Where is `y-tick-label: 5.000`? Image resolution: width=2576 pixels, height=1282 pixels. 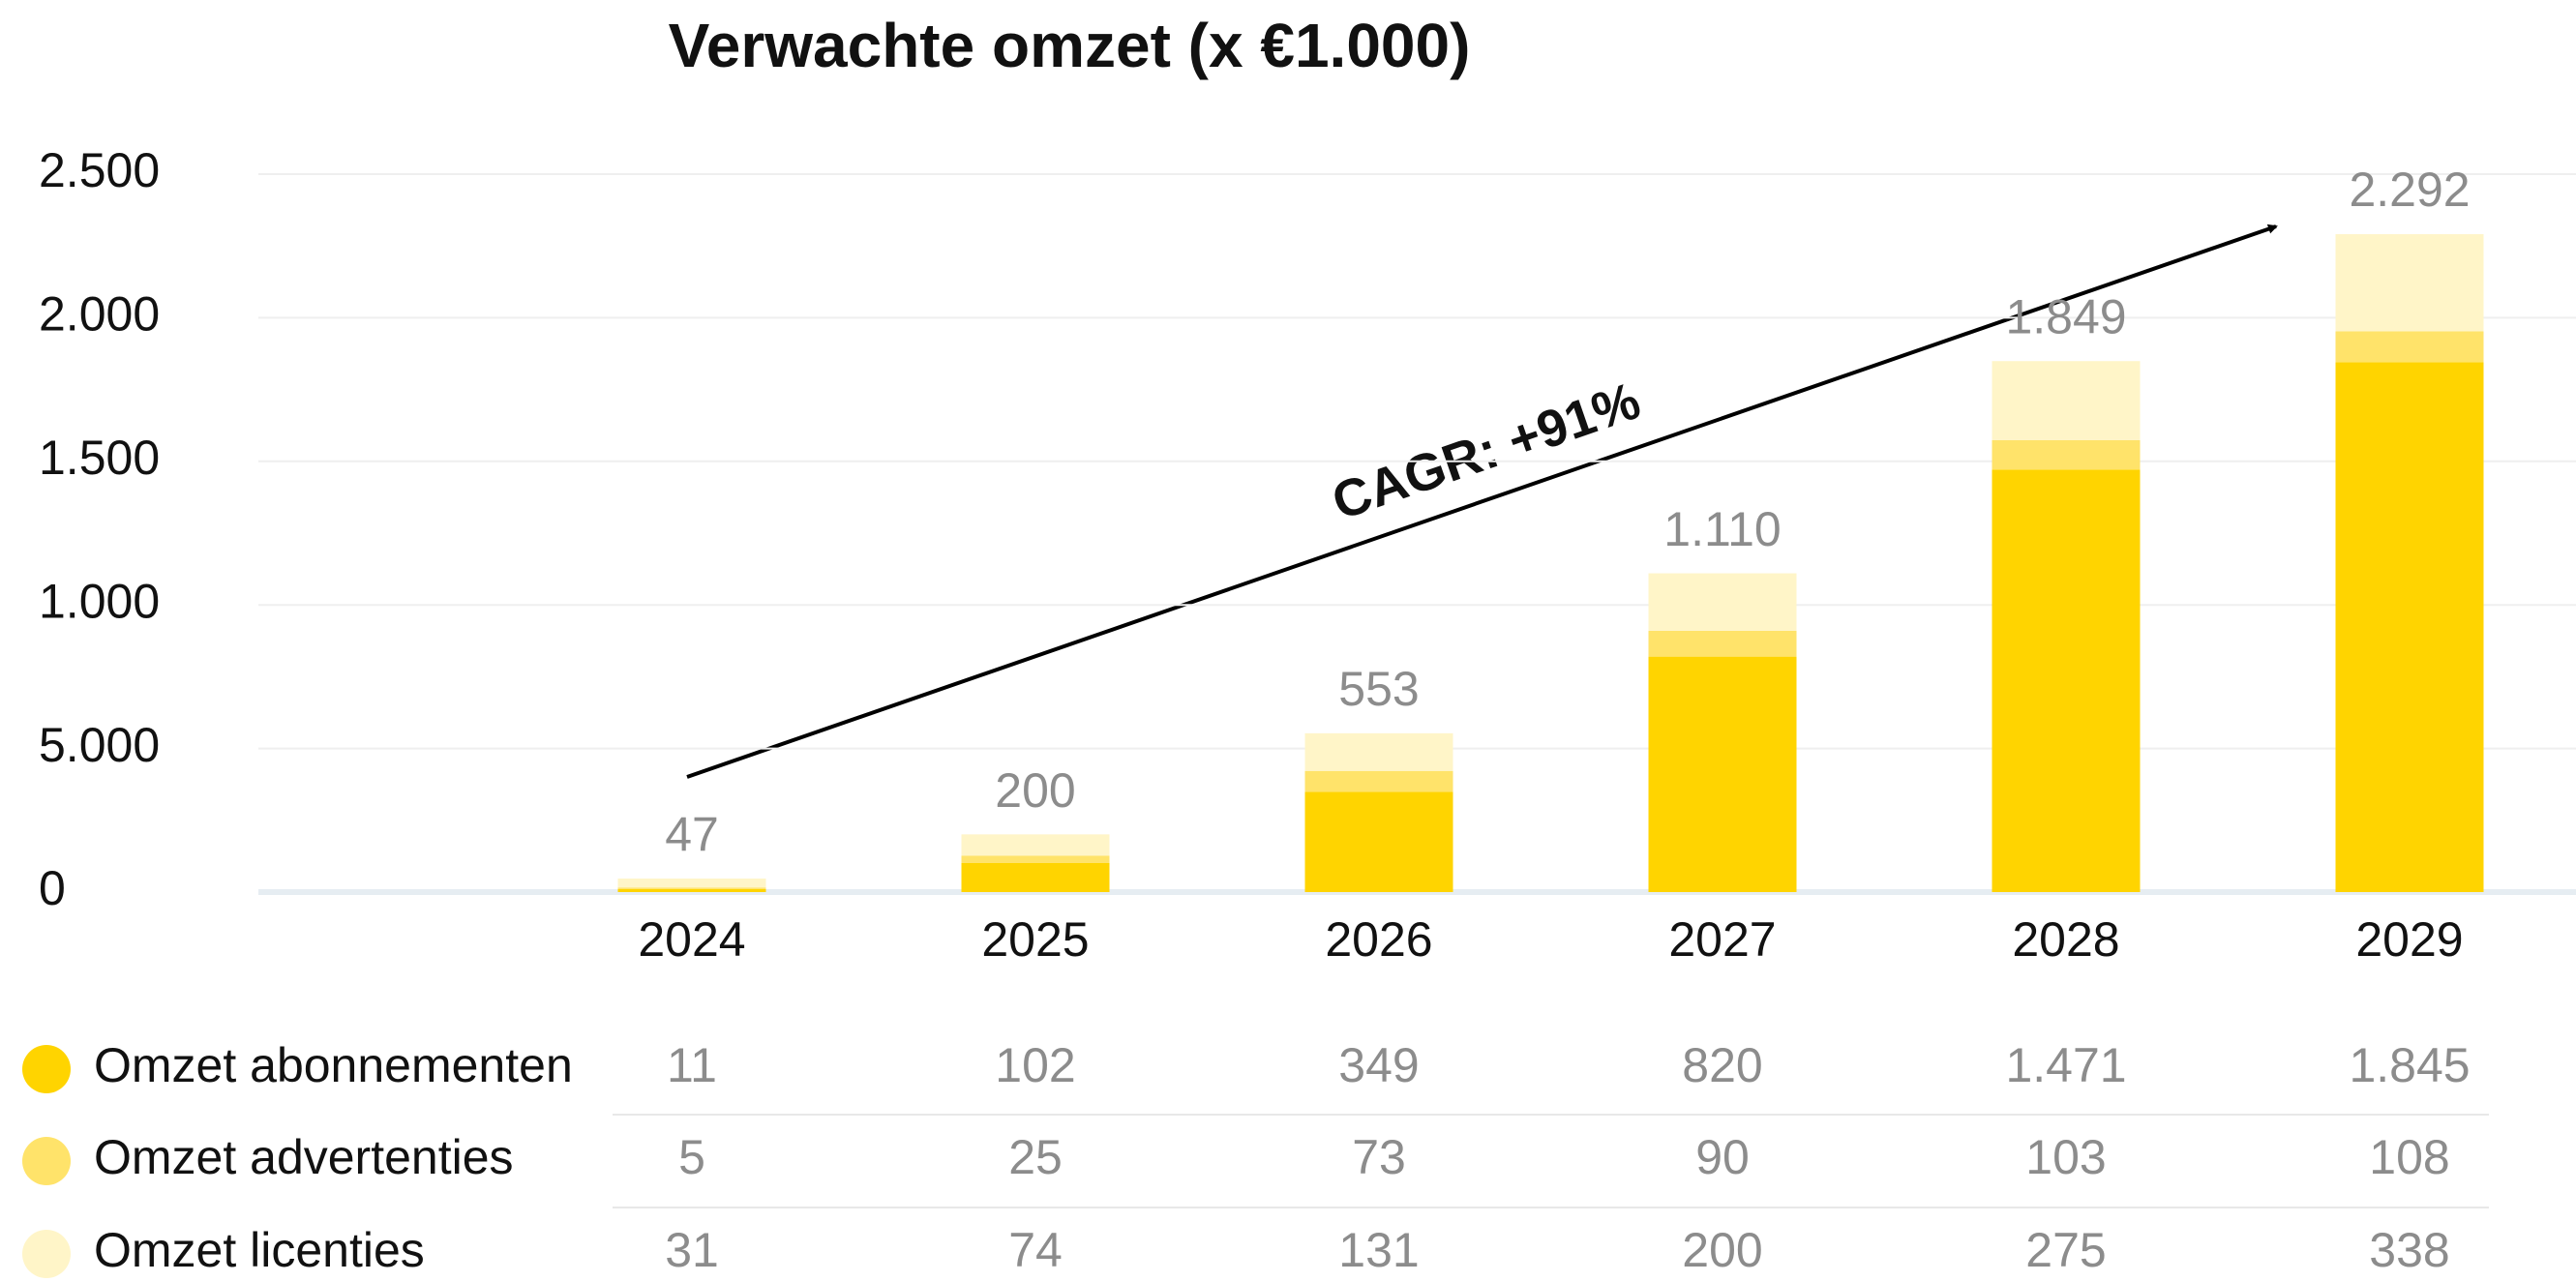 y-tick-label: 5.000 is located at coordinates (99, 745).